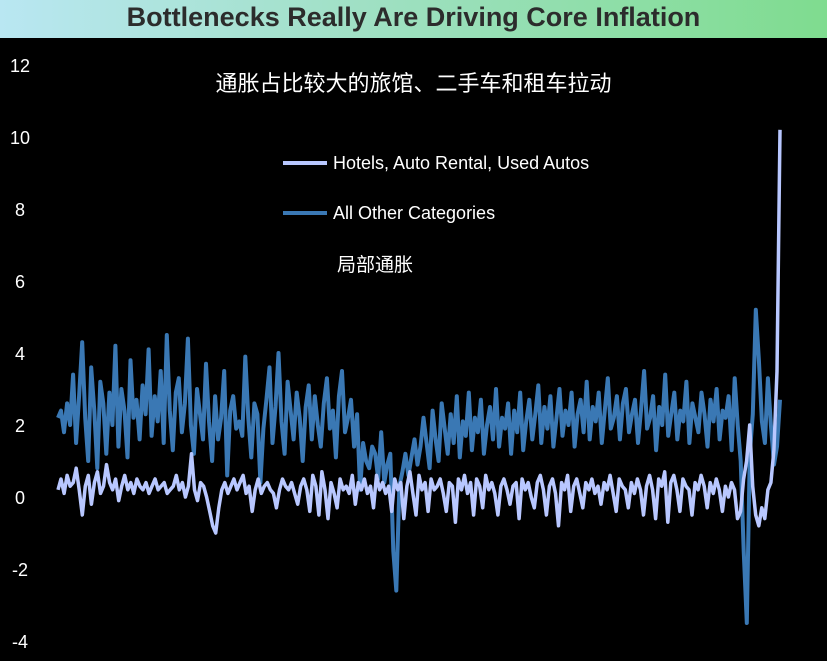 This screenshot has height=661, width=827. I want to click on y-tick-label: 10, so click(20, 138).